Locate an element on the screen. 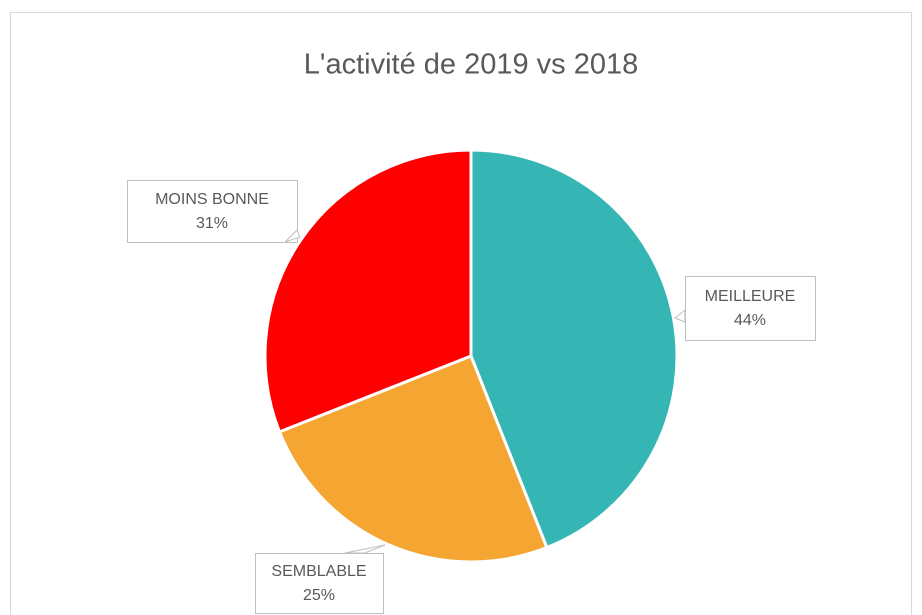 This screenshot has height=615, width=922. data-label-category: MEILLEURE is located at coordinates (750, 296).